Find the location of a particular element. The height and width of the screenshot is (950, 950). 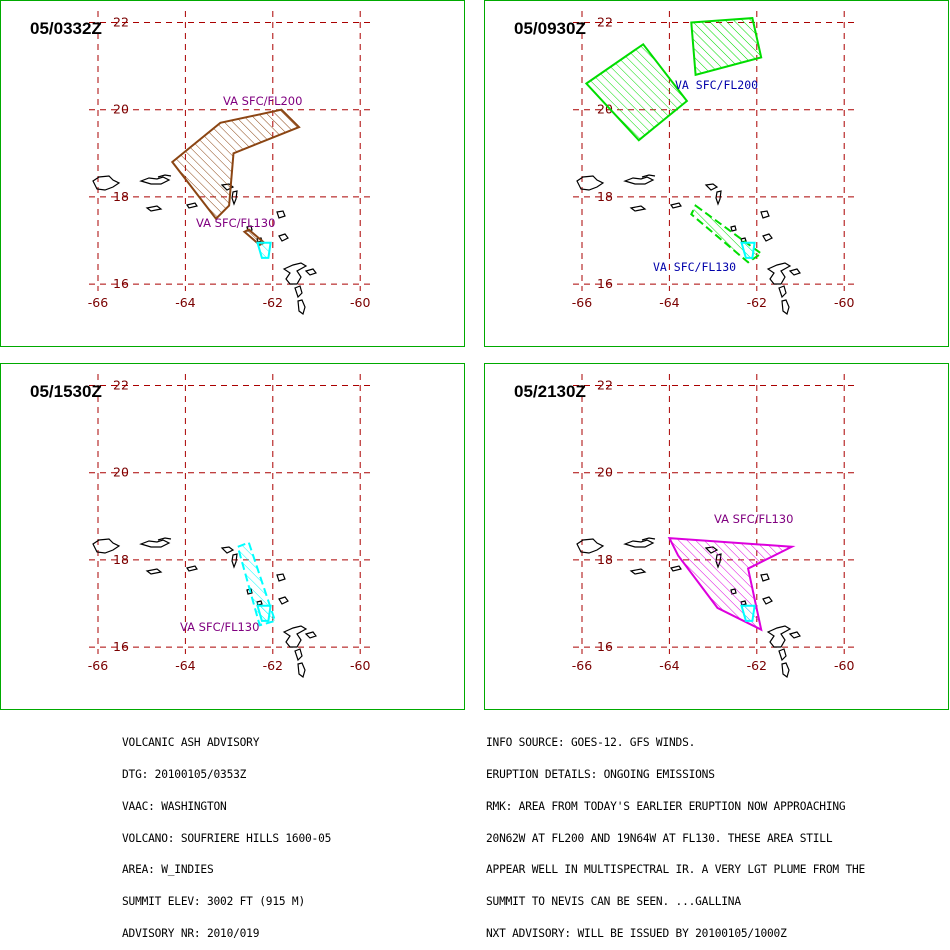

advisory-line: DTG: 20100105/0353Z is located at coordinates (184, 774).